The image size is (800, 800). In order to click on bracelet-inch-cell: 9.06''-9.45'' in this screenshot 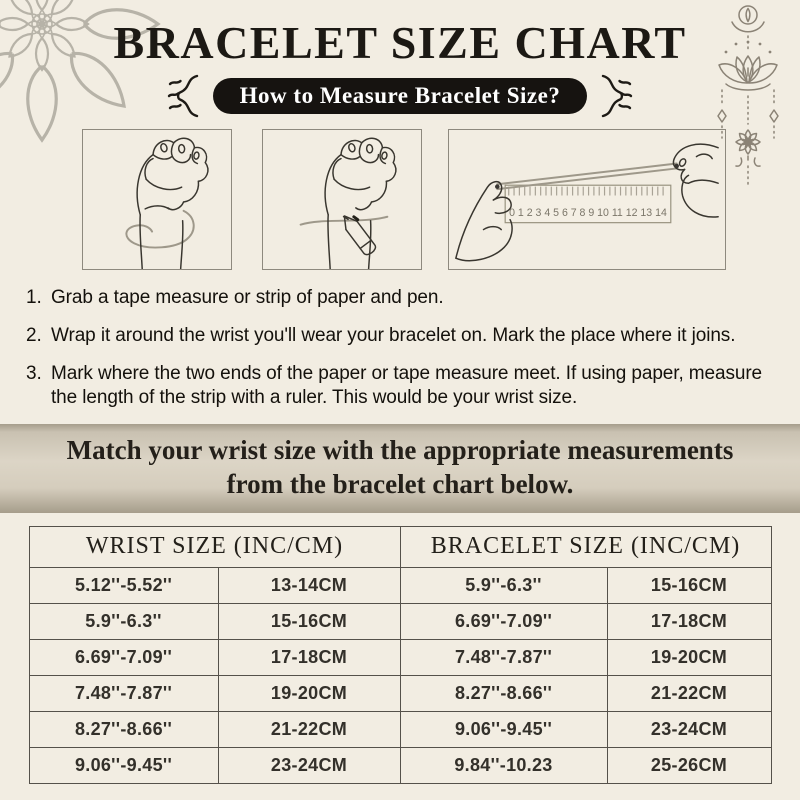, I will do `click(503, 729)`.